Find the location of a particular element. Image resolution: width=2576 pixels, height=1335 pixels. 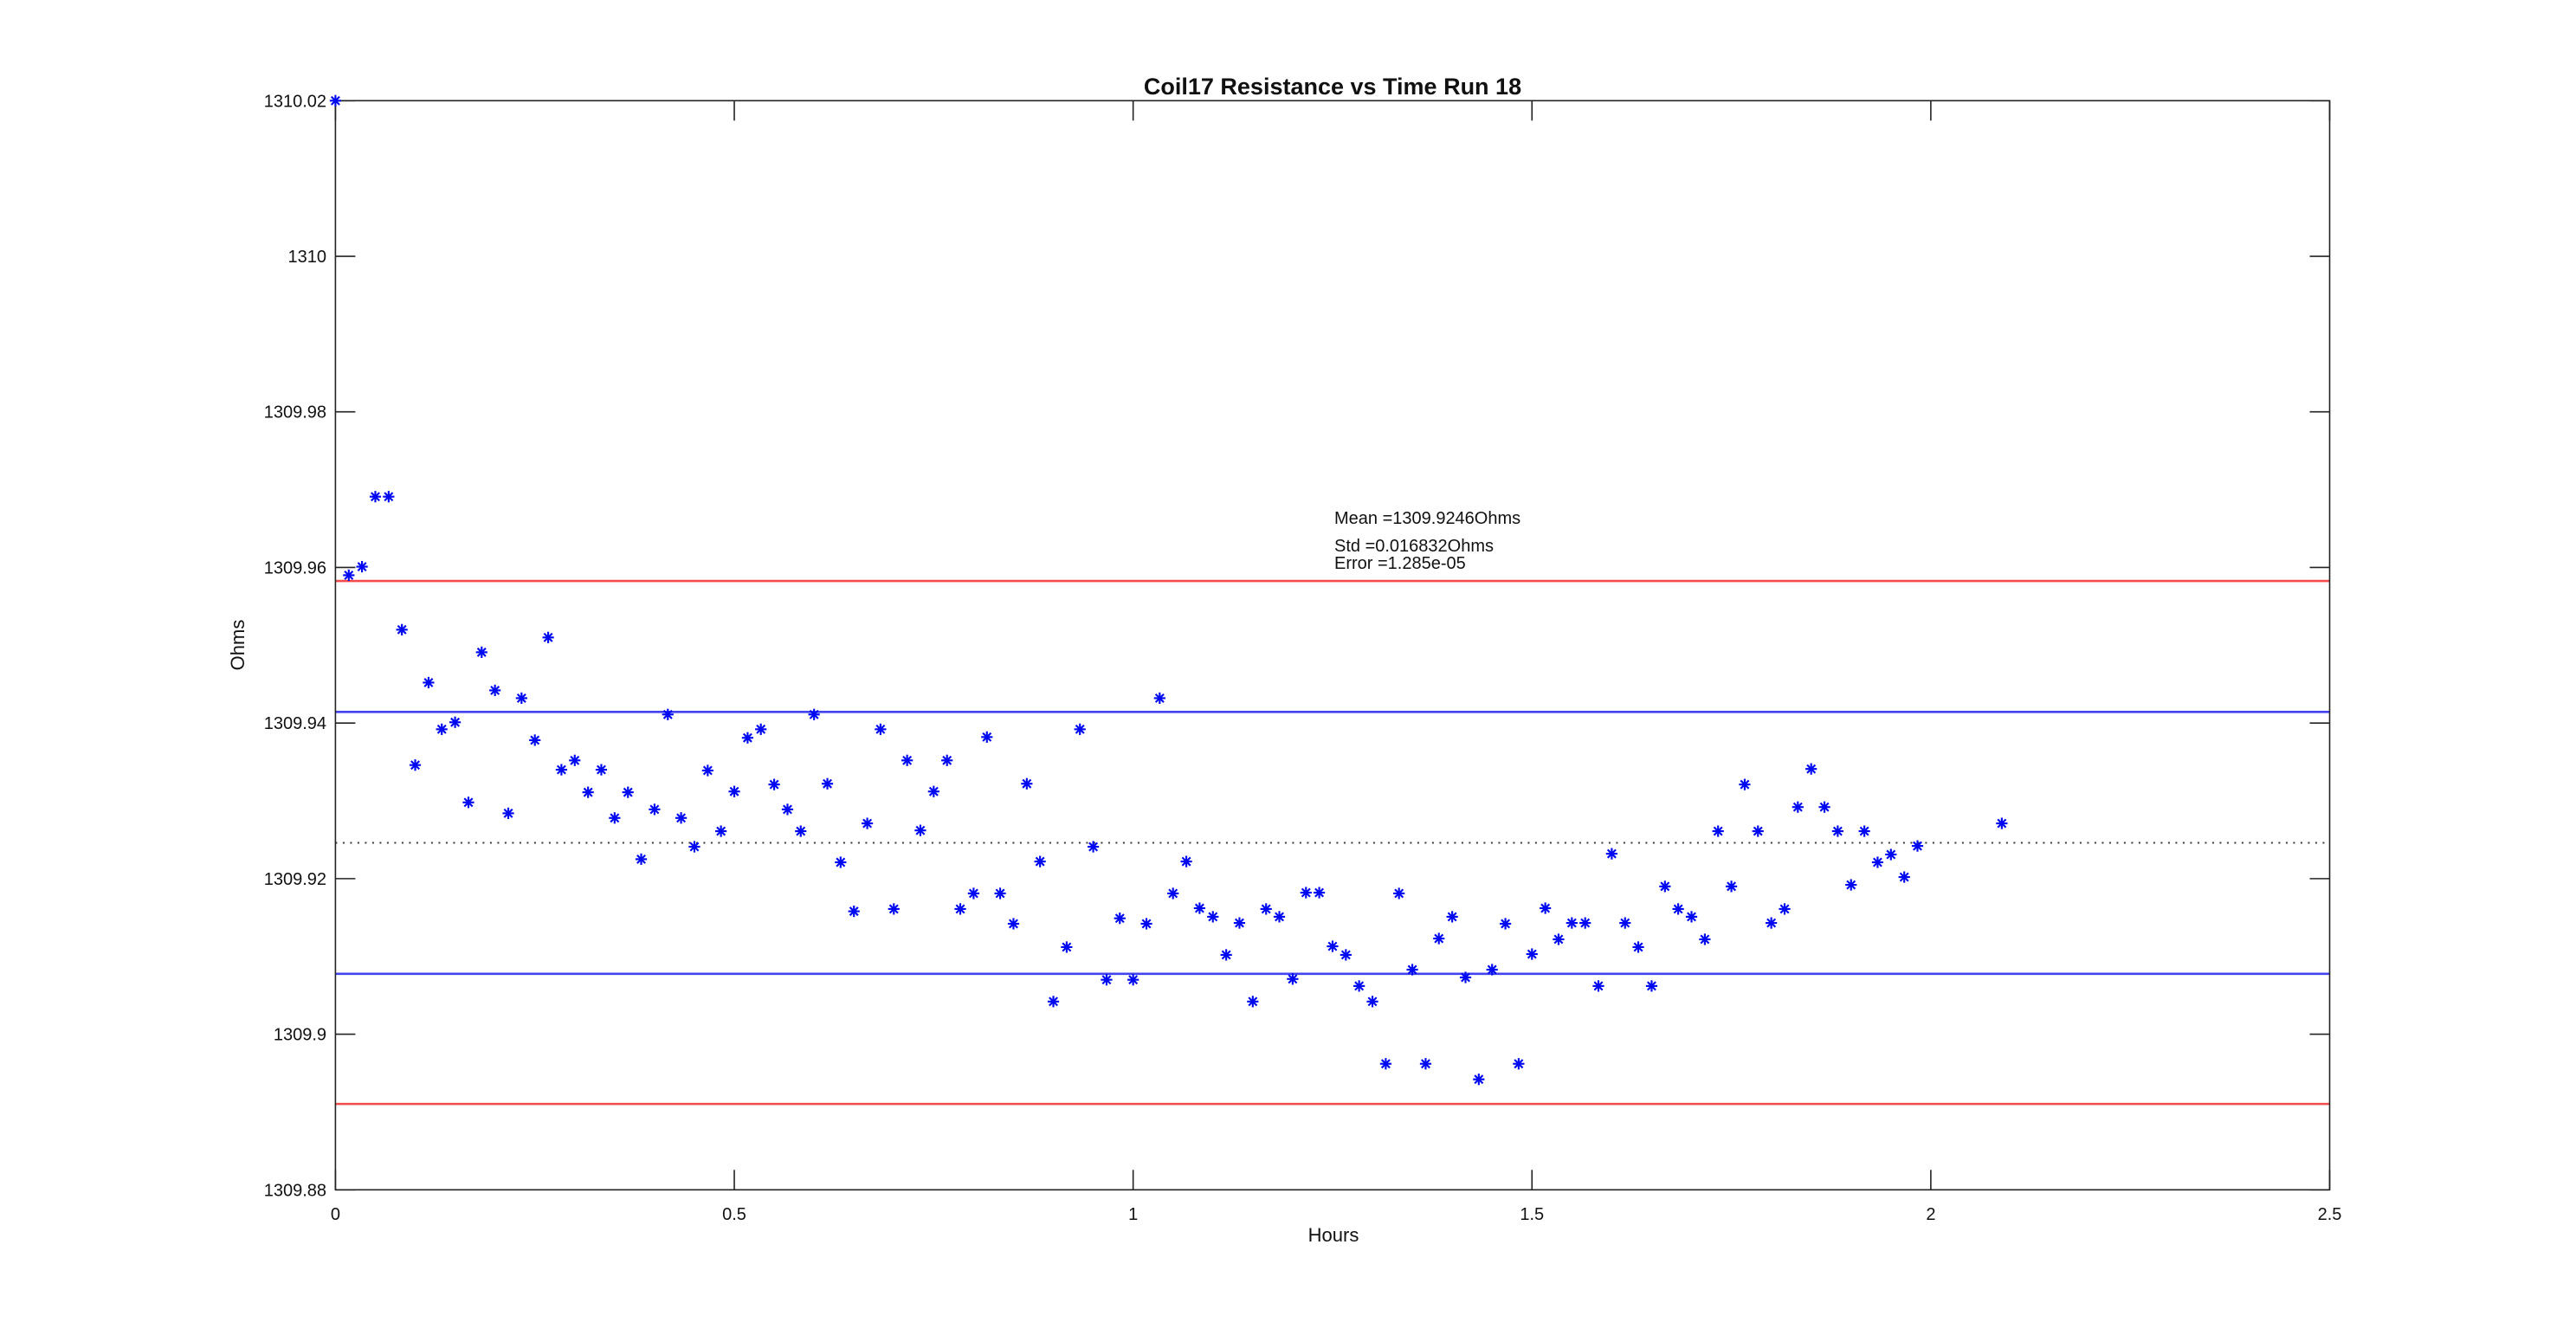

y-tick-label: 1309.88 is located at coordinates (295, 1191).